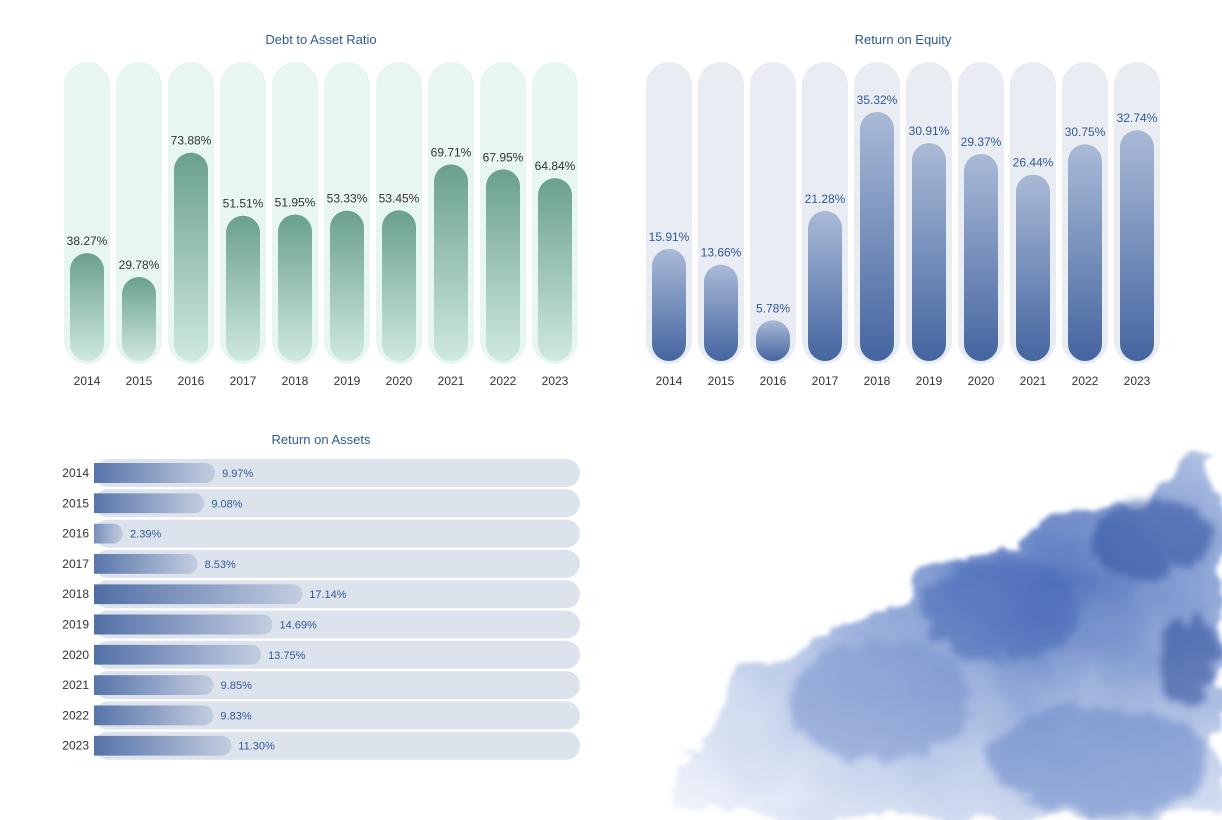 Image resolution: width=1222 pixels, height=820 pixels. I want to click on data-label: 30.91%, so click(929, 131).